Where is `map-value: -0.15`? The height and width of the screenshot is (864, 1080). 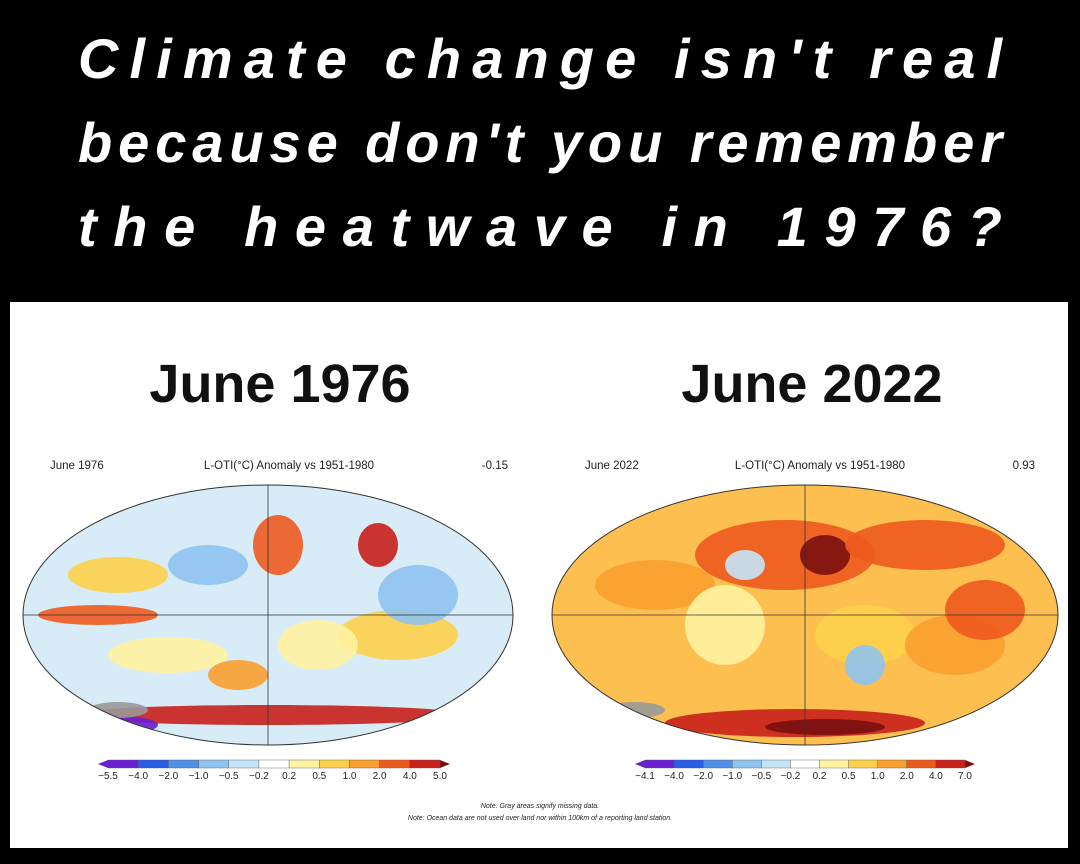 map-value: -0.15 is located at coordinates (495, 466).